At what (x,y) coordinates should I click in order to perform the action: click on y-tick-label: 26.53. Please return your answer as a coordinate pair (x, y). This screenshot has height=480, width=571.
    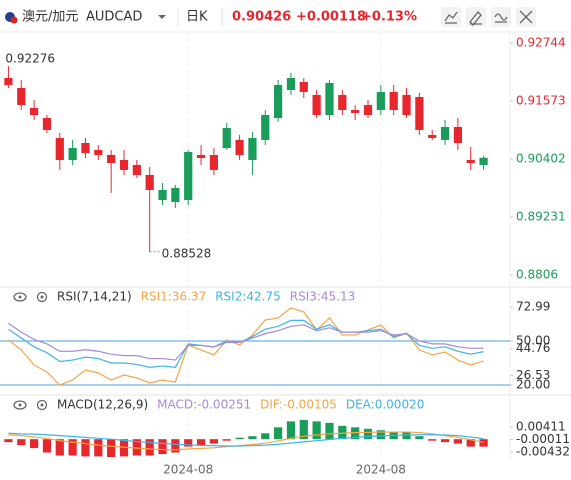
    Looking at the image, I should click on (533, 375).